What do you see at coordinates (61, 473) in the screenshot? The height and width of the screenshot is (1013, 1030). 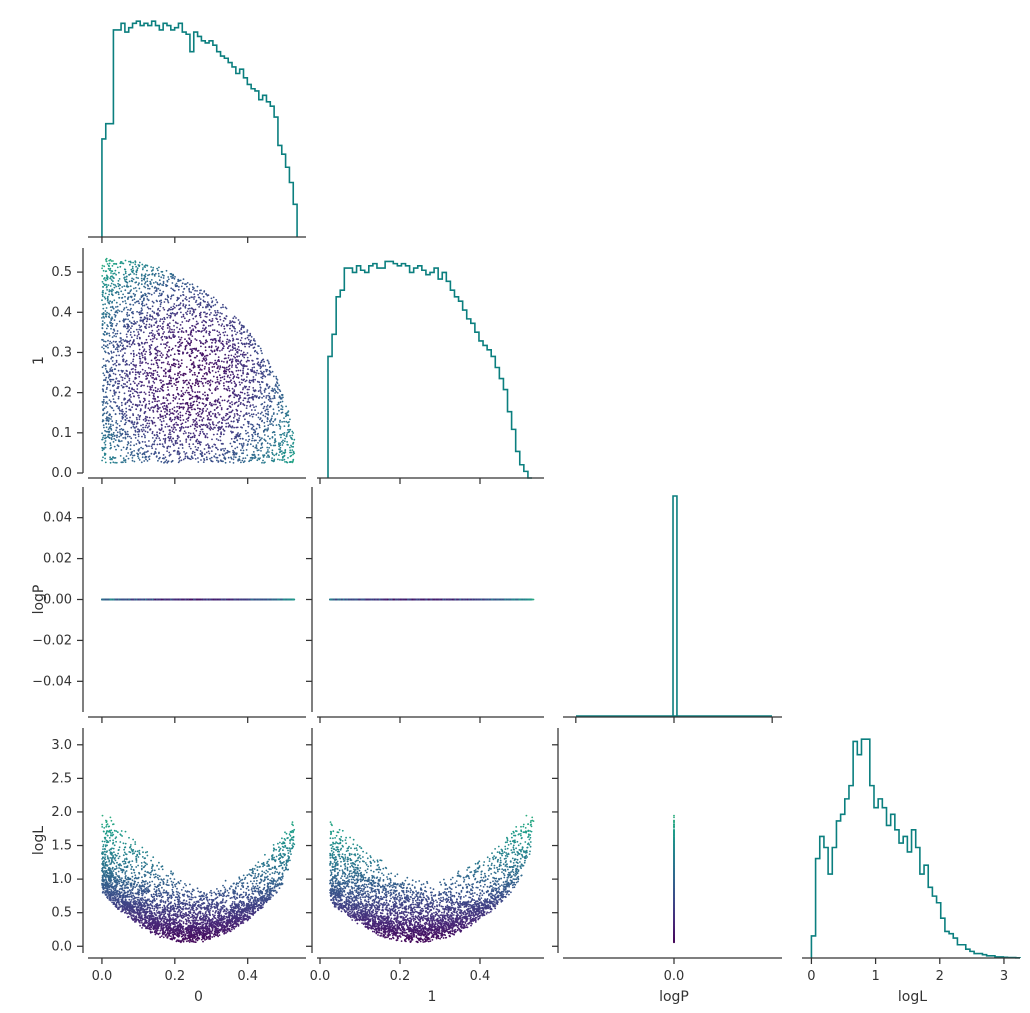 I see `y-tick-label: 0.0` at bounding box center [61, 473].